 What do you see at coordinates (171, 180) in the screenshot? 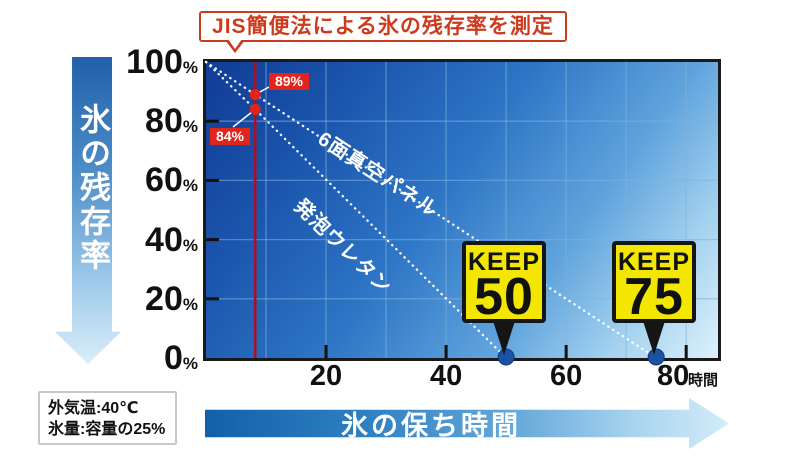
I see `y-tick-label: 60%` at bounding box center [171, 180].